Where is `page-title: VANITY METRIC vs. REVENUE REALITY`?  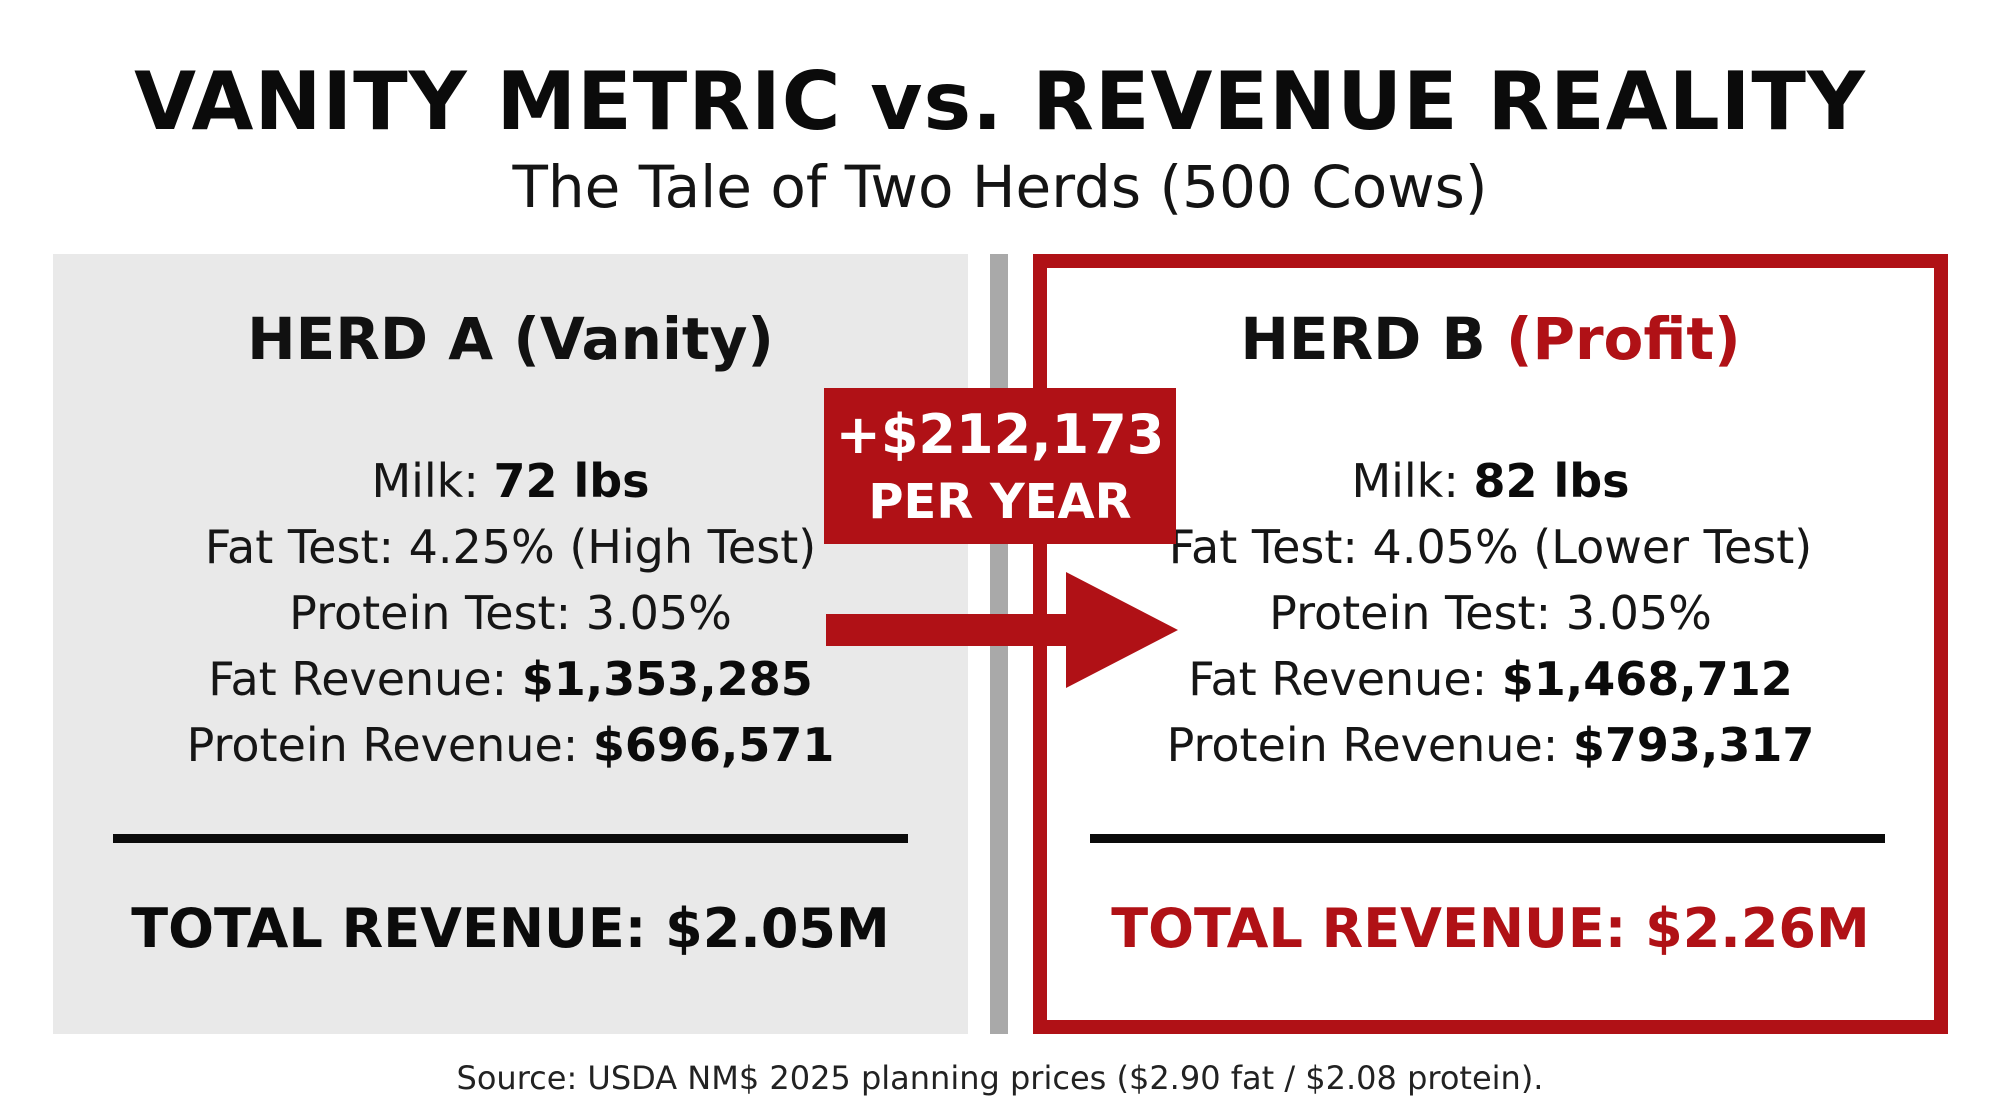
page-title: VANITY METRIC vs. REVENUE REALITY is located at coordinates (1000, 101).